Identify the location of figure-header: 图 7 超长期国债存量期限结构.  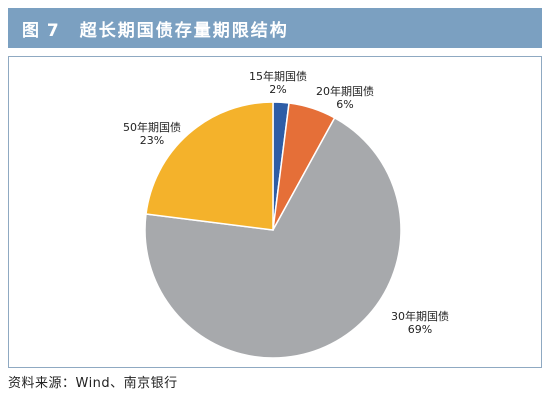
(275, 28).